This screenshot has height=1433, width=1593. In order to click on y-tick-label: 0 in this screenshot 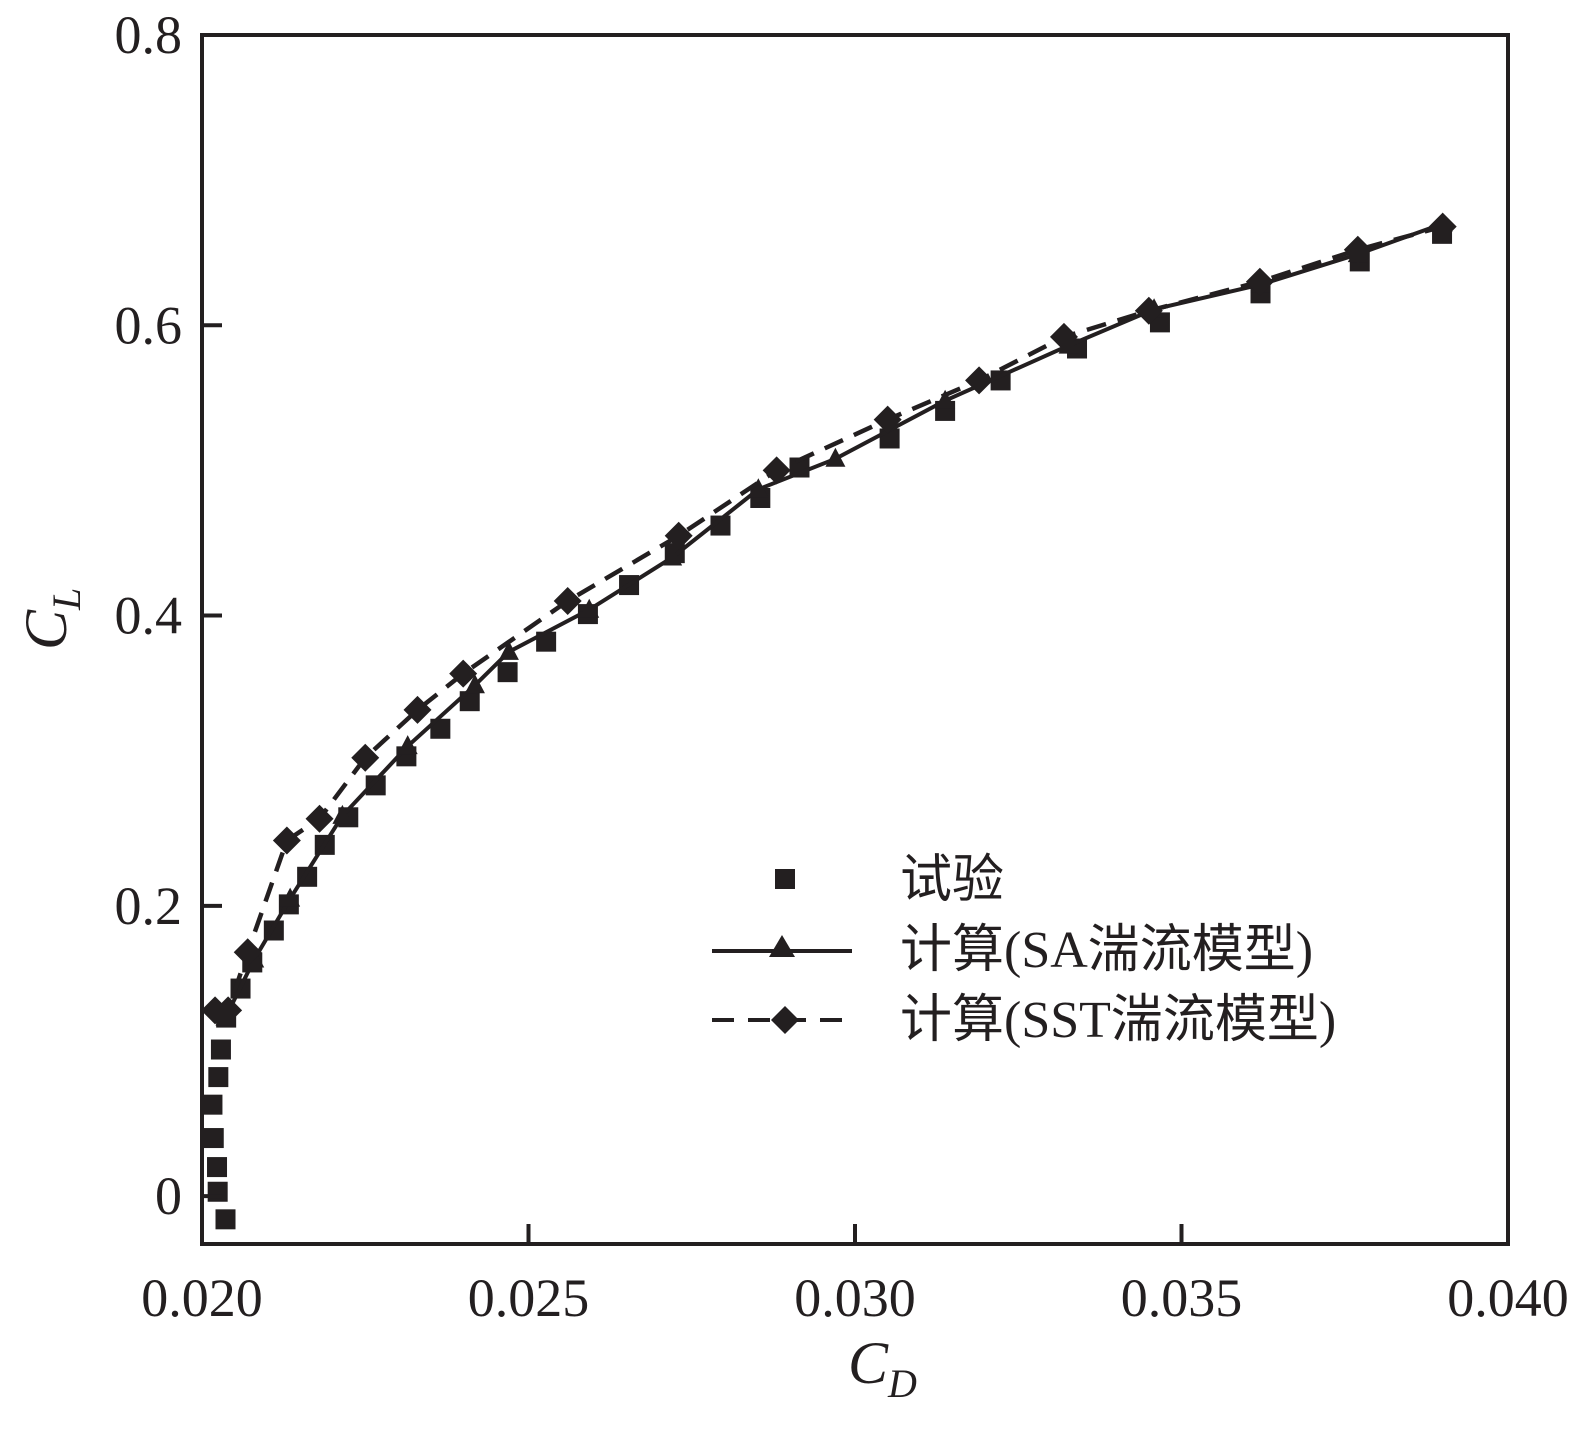, I will do `click(168, 1196)`.